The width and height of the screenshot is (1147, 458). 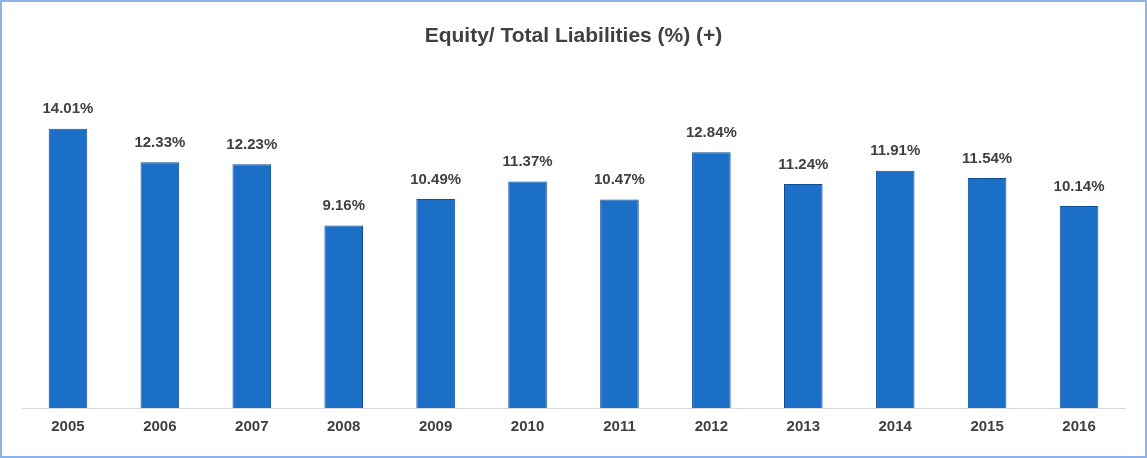 I want to click on data-label: 10.47%, so click(x=619, y=179).